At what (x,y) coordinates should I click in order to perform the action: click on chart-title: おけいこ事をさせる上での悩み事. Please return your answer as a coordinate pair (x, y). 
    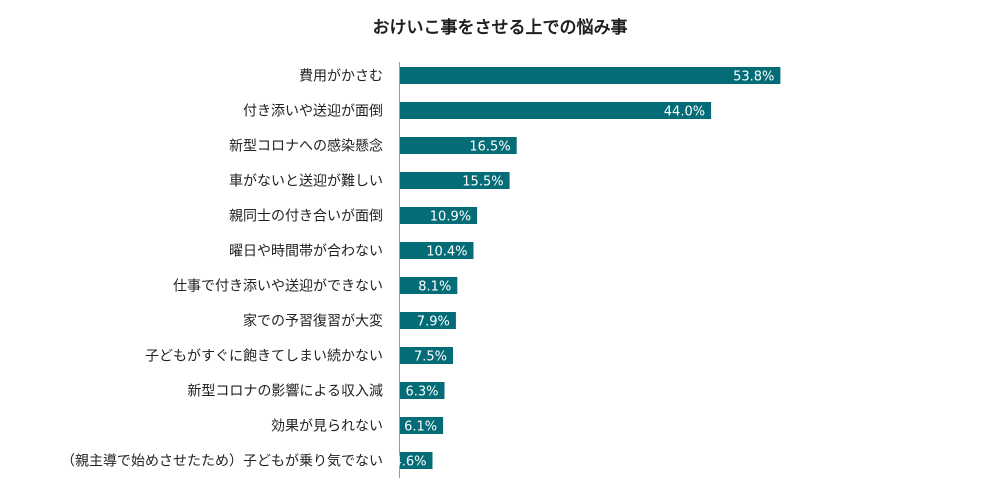
    Looking at the image, I should click on (500, 27).